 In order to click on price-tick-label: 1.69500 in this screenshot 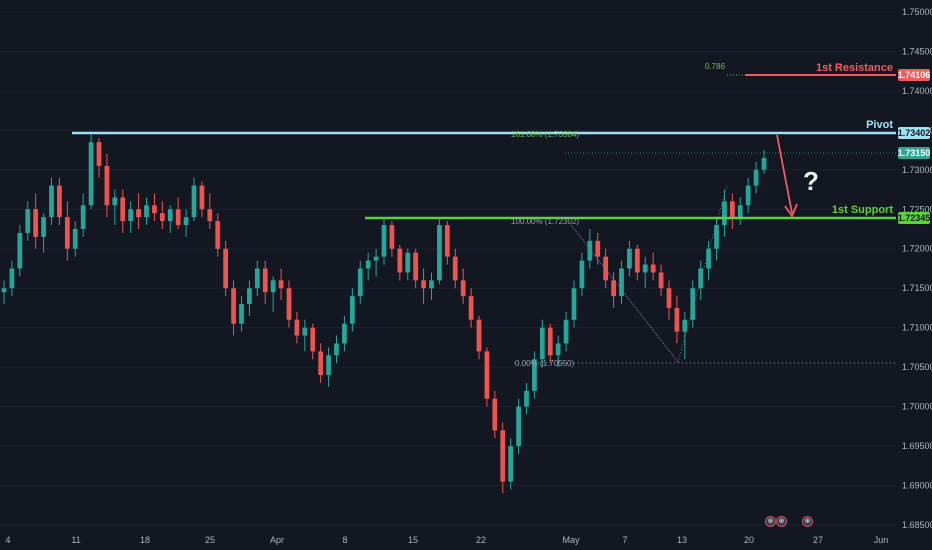, I will do `click(917, 446)`.